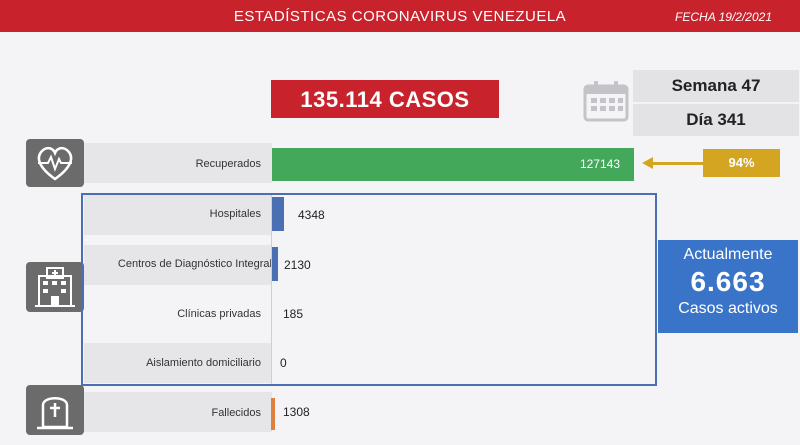  Describe the element at coordinates (219, 314) in the screenshot. I see `private-clinics-label: Clínicas privadas` at that location.